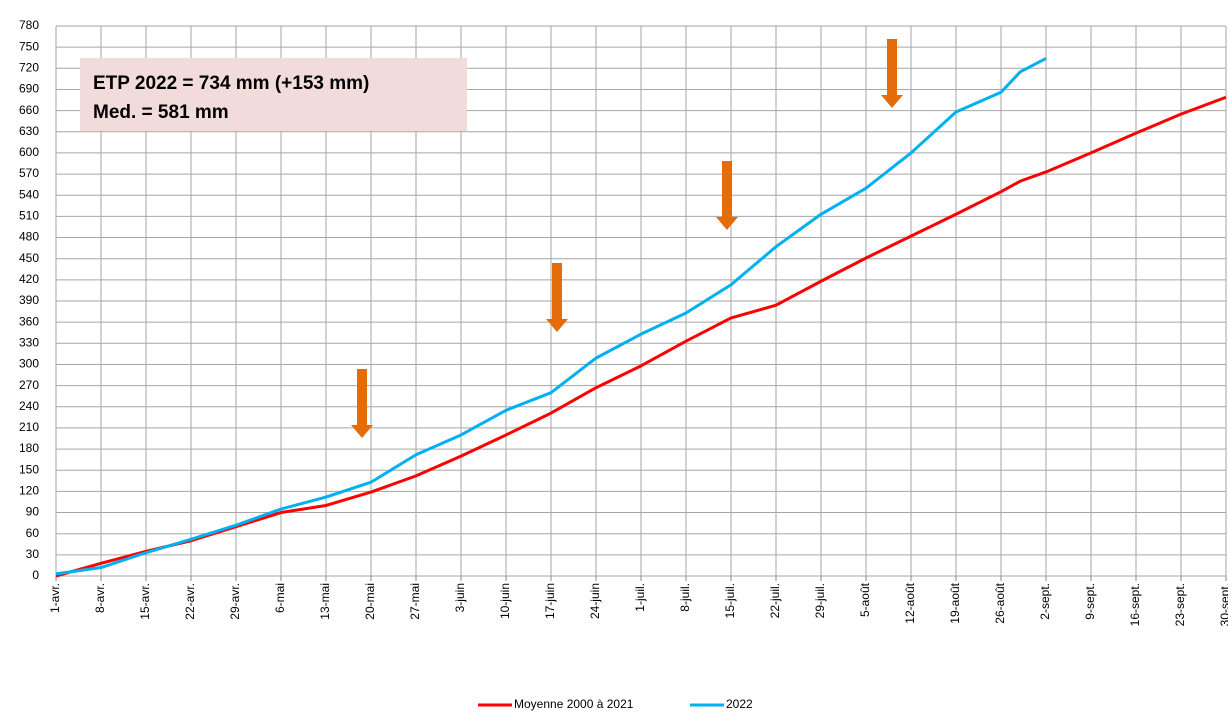  I want to click on y-tick-label: 30, so click(33, 554).